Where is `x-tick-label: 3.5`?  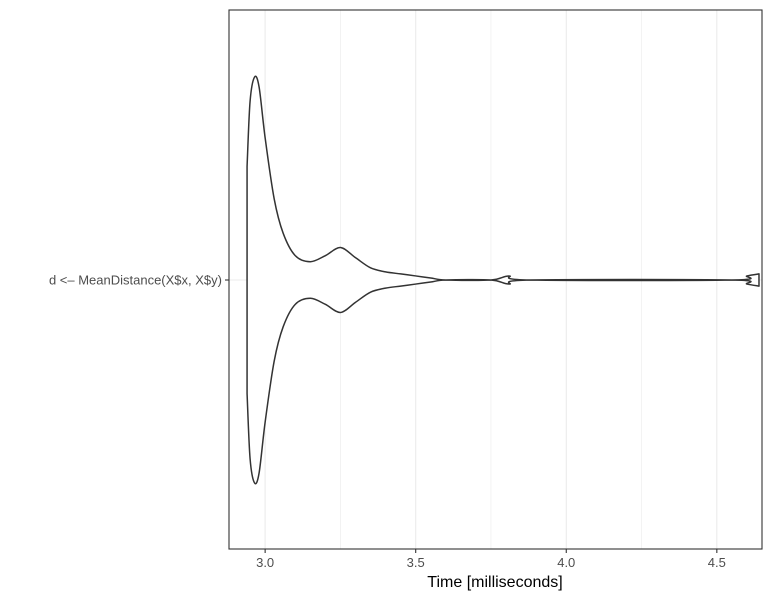
x-tick-label: 3.5 is located at coordinates (416, 562).